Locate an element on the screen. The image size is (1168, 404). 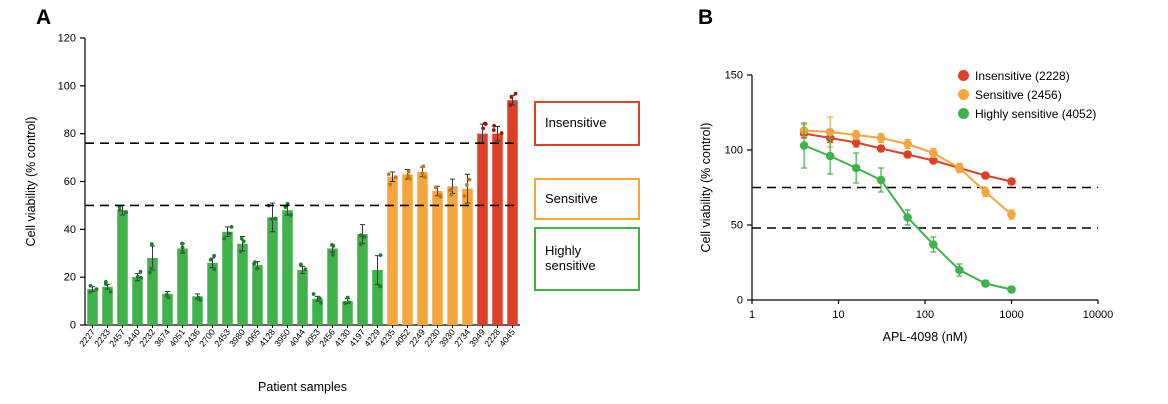
x-tick-label: 2453 is located at coordinates (222, 338).